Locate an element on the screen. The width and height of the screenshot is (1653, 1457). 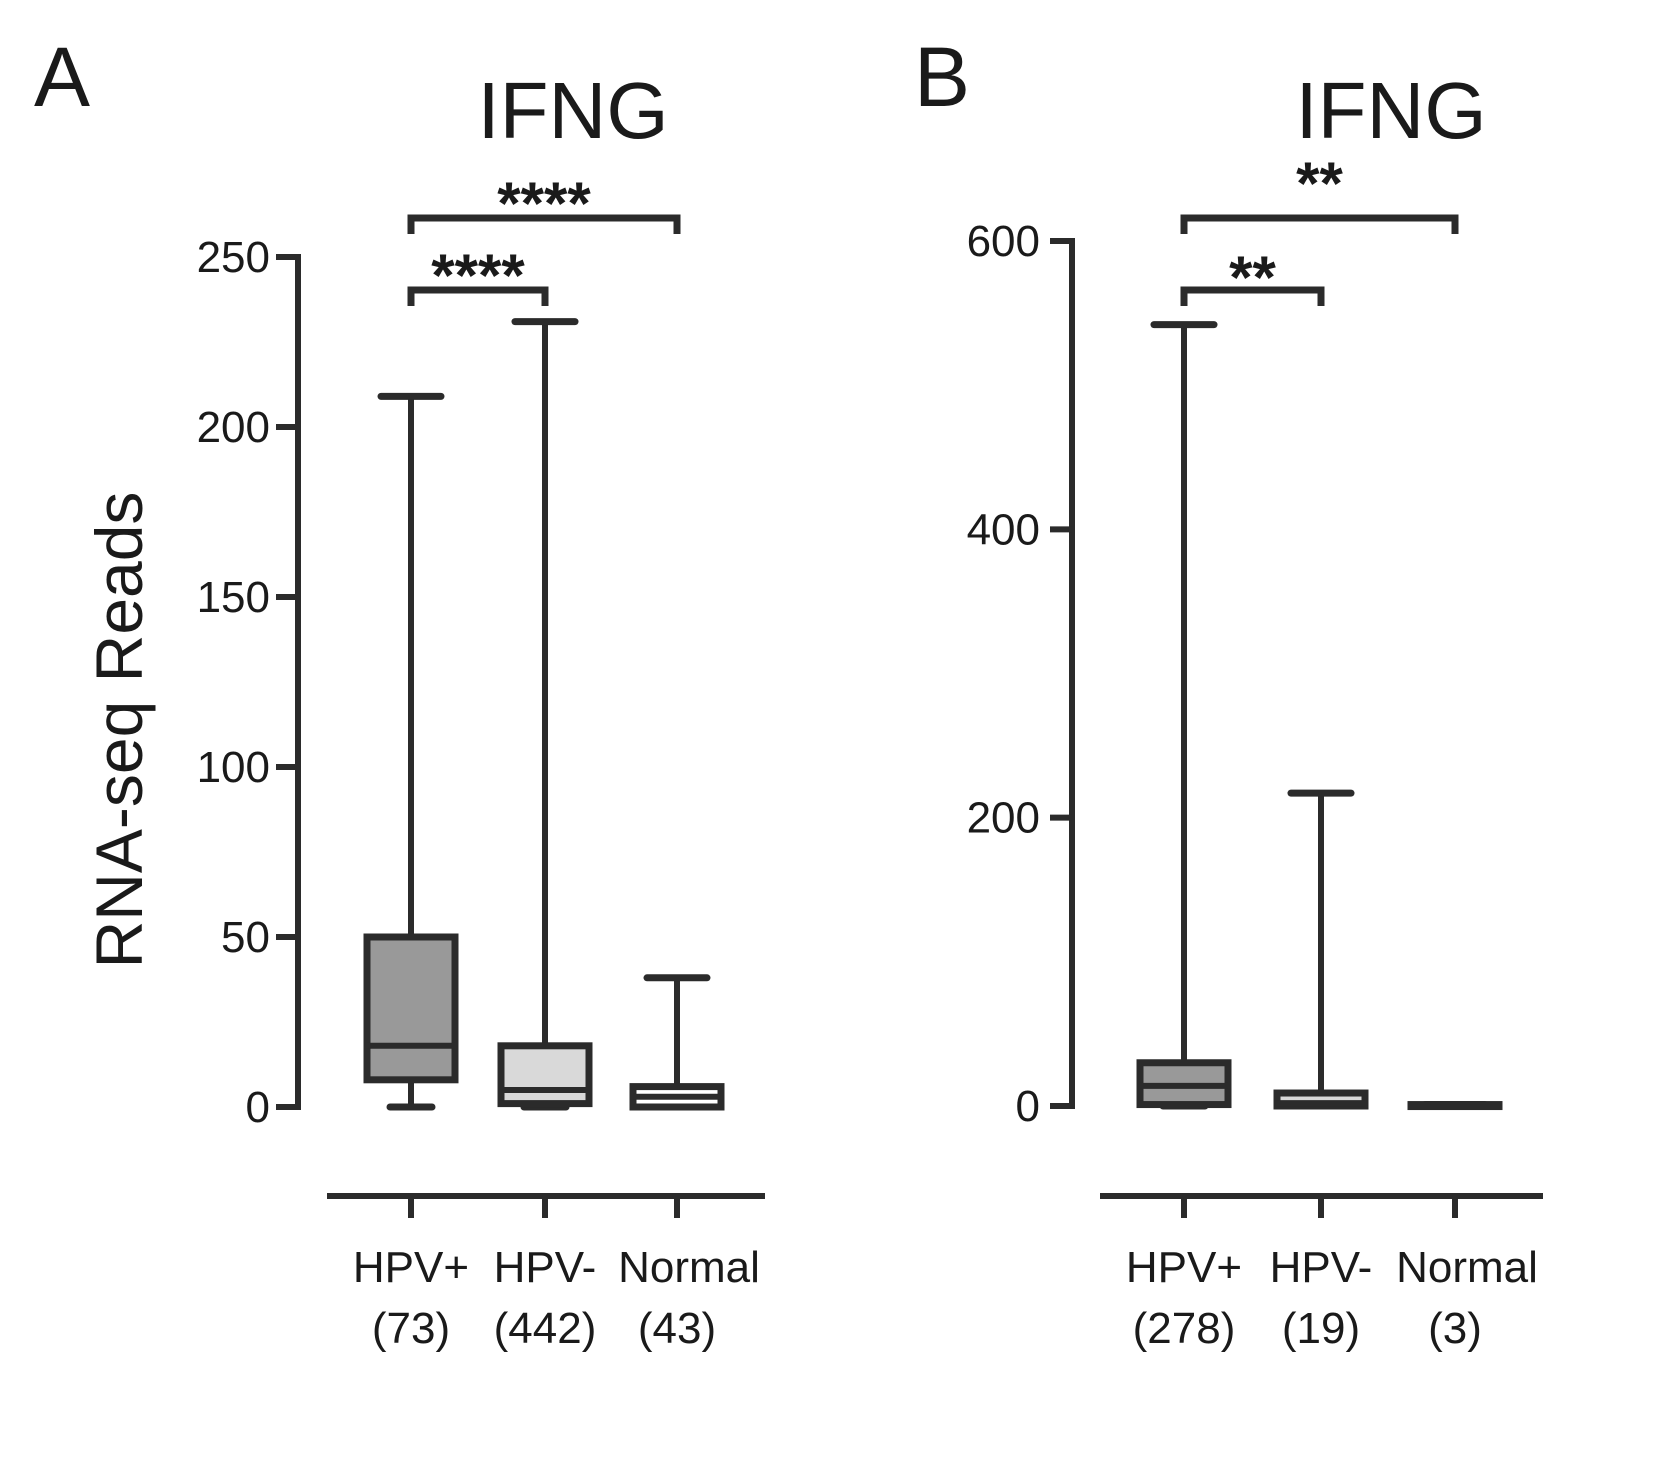
panel-a-letter: A is located at coordinates (62, 77).